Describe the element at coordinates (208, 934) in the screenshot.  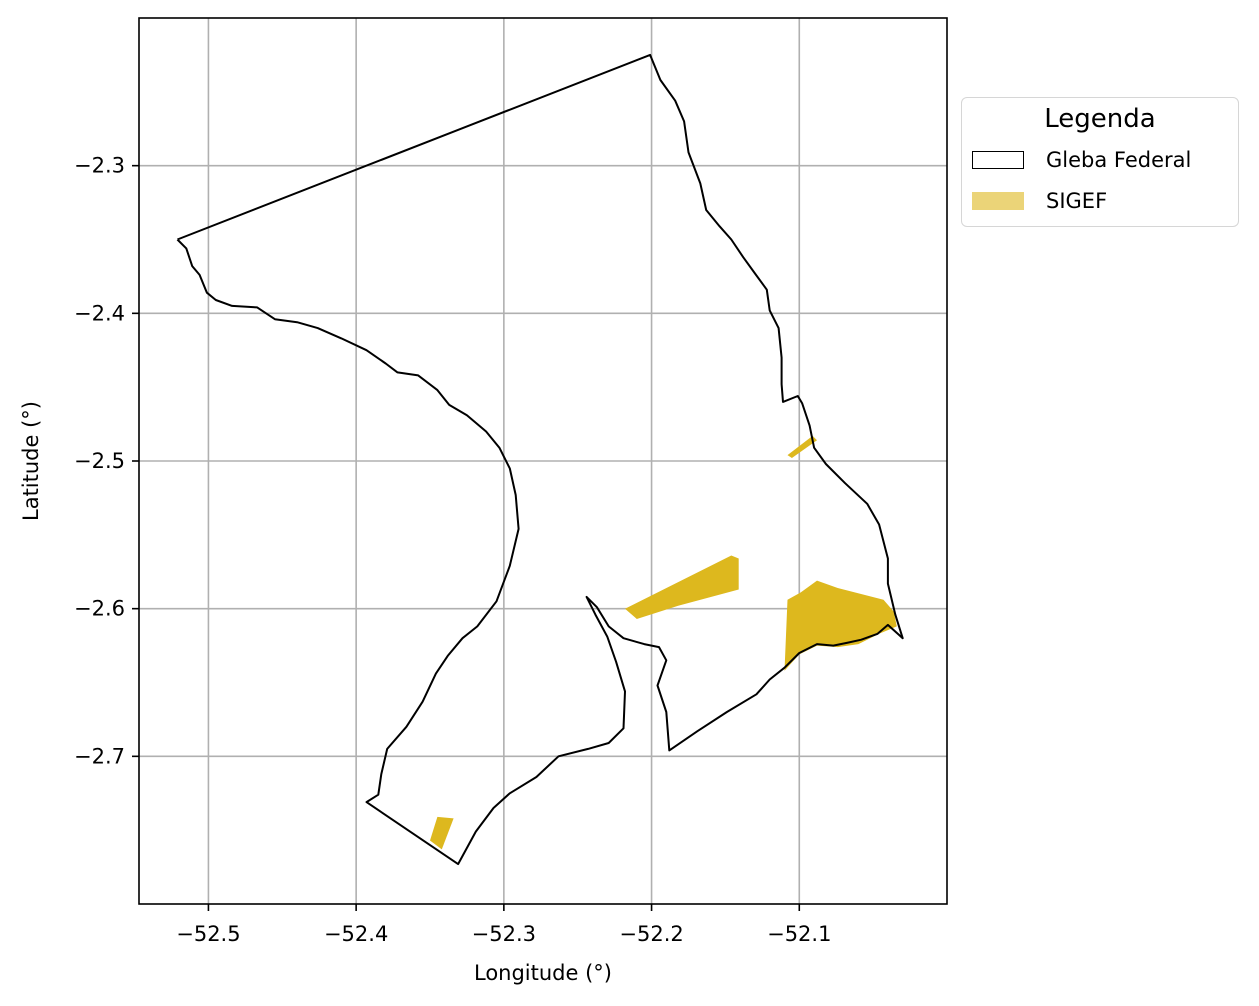
I see `x-tick-label: −52.5` at that location.